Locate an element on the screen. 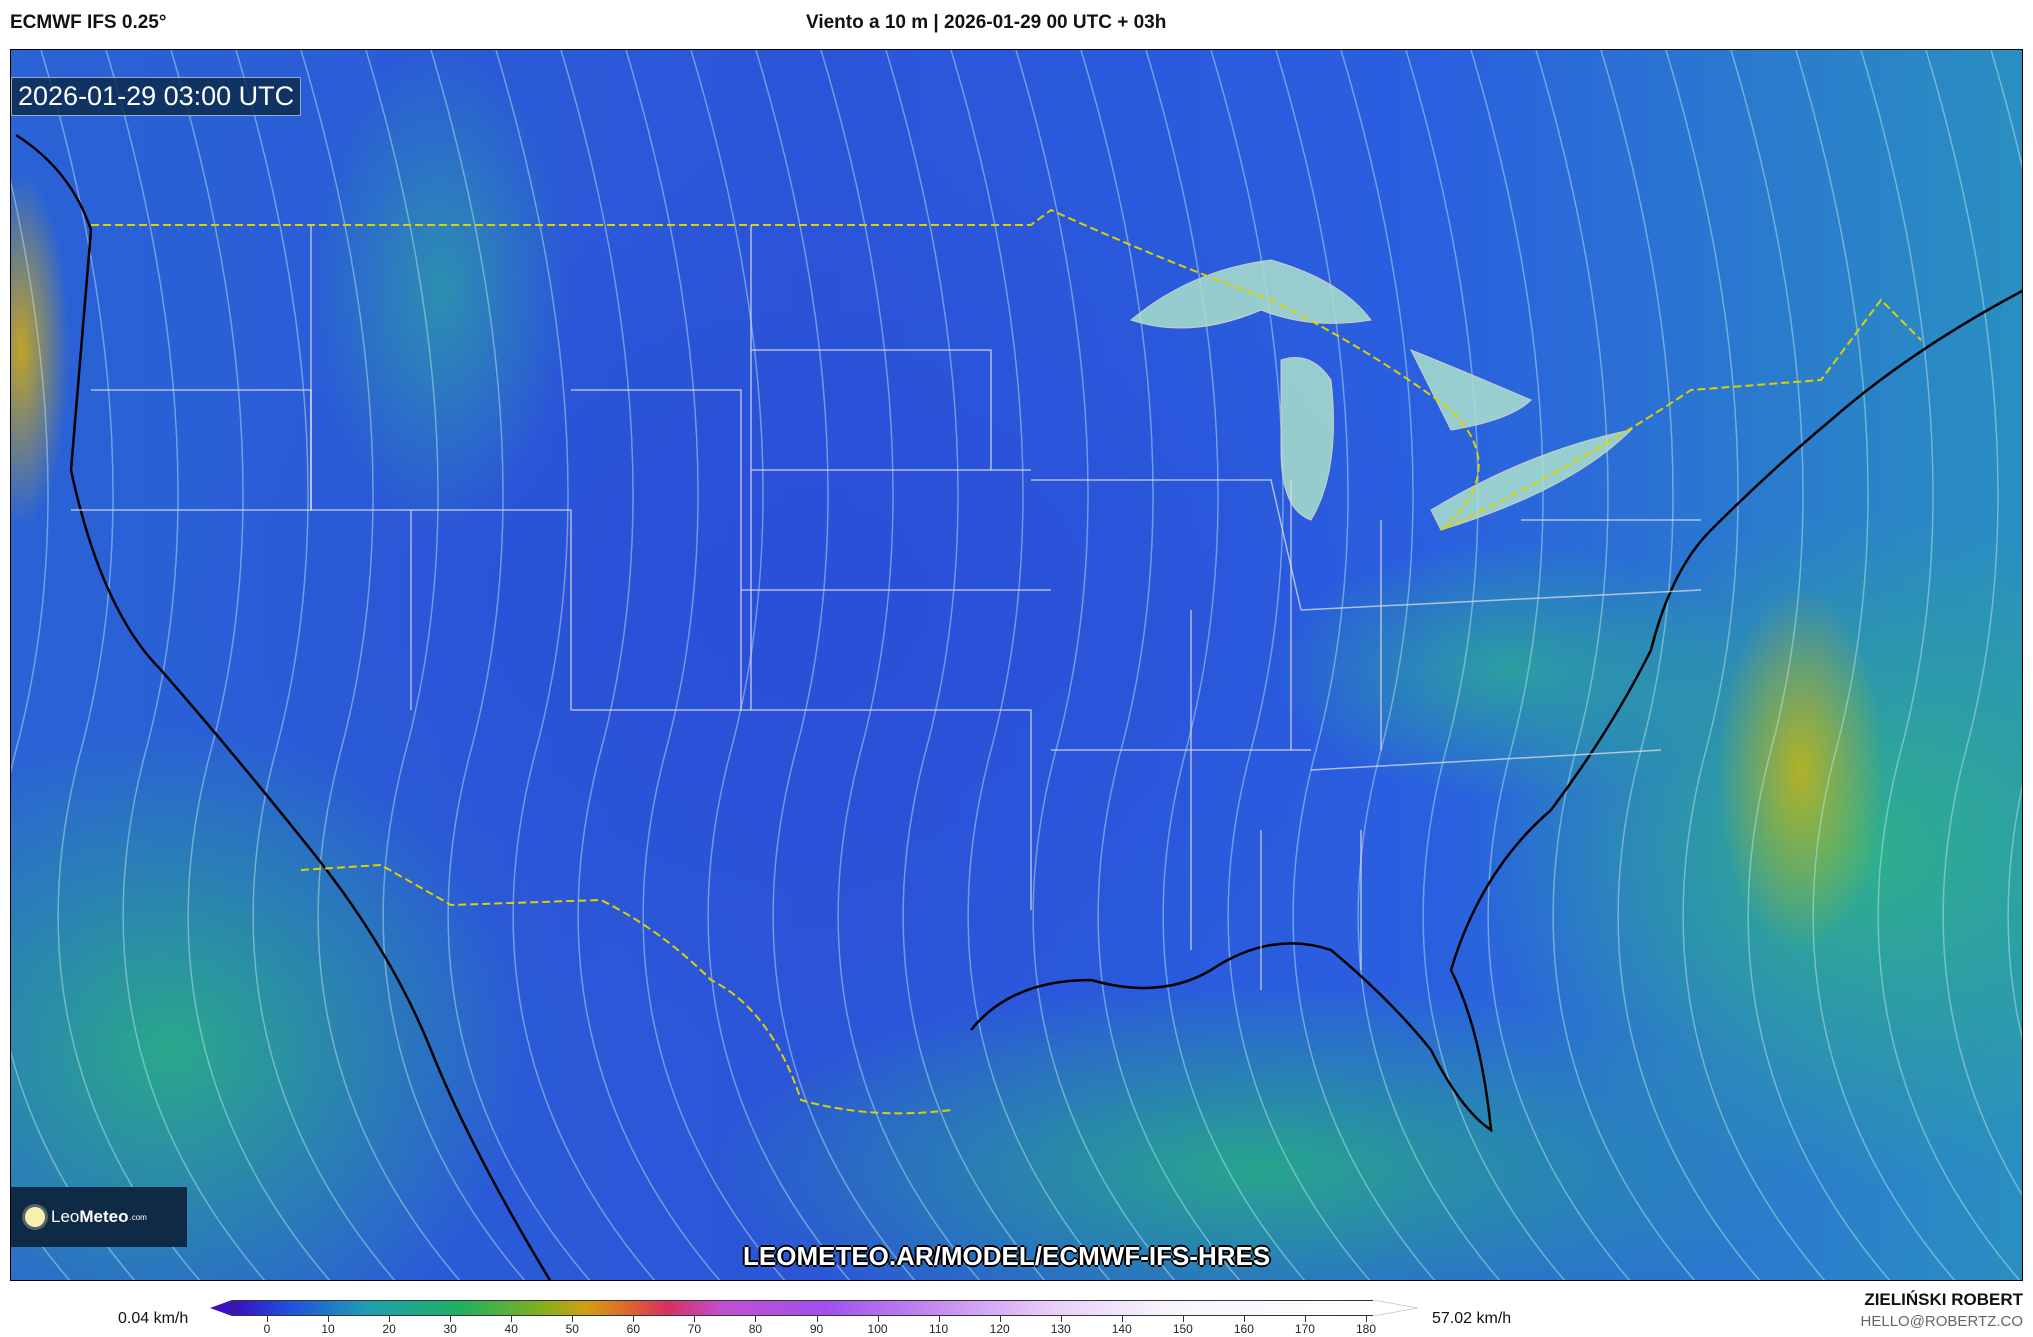 The height and width of the screenshot is (1337, 2033). colorbar-min-label: 0.04 km/h is located at coordinates (153, 1318).